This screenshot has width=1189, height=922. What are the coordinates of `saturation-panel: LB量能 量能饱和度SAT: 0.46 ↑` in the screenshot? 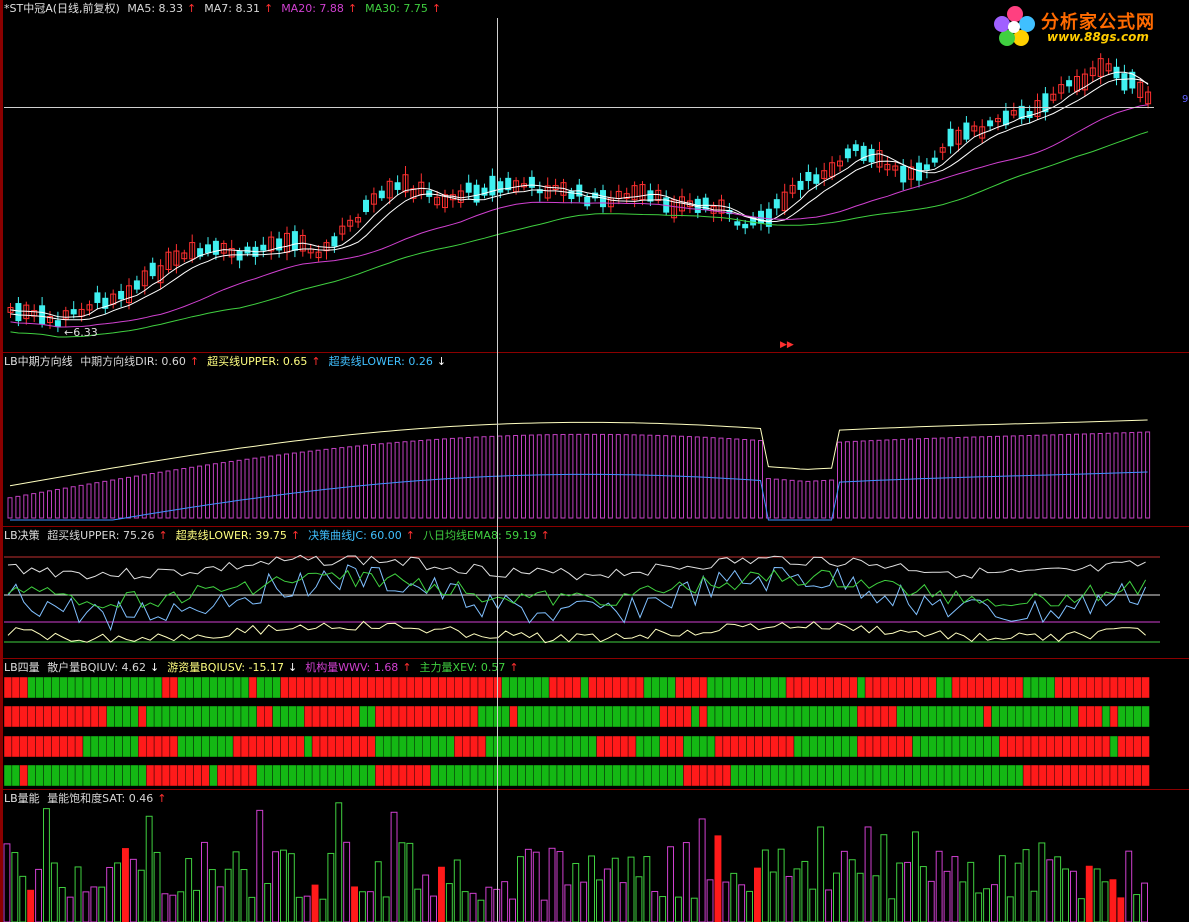 It's located at (594, 856).